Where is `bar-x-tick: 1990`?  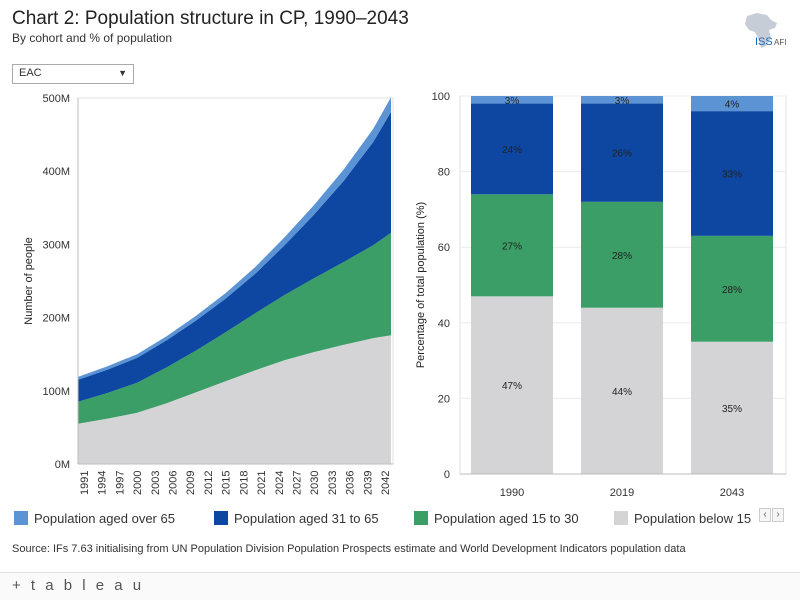
bar-x-tick: 1990 is located at coordinates (512, 493).